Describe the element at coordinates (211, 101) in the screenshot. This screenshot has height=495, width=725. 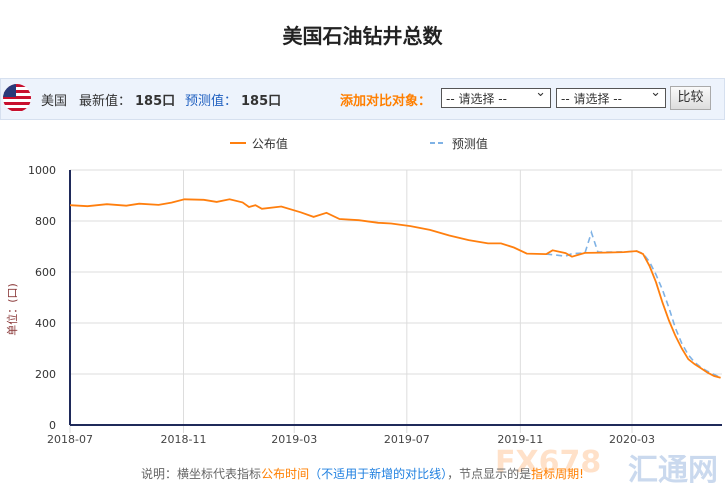
I see `forecast-label: 预测值：` at that location.